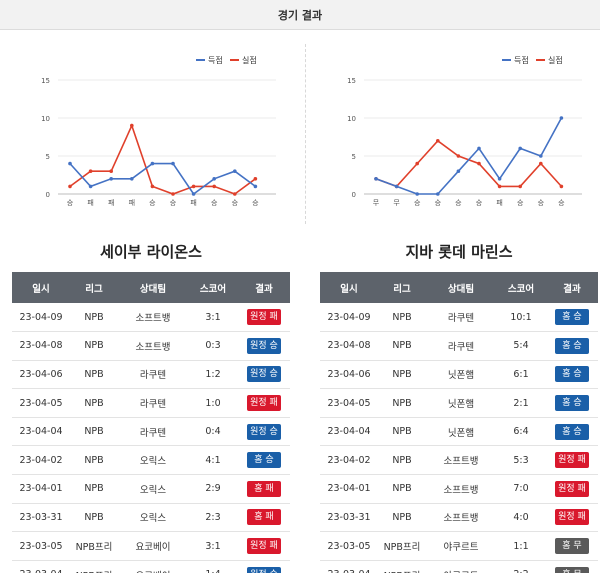  I want to click on cell-date: 23-04-08, so click(41, 346).